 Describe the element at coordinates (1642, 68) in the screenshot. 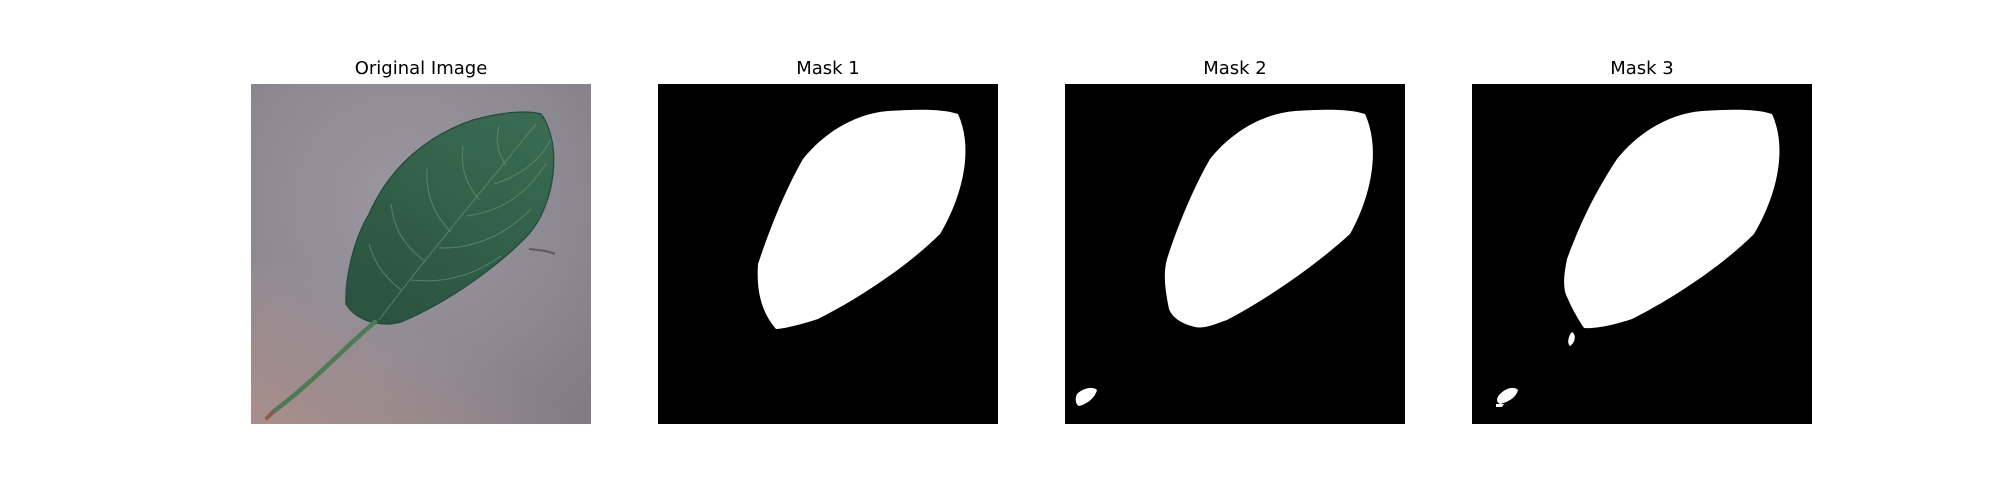

I see `panel-title-mask-3: Mask 3` at that location.